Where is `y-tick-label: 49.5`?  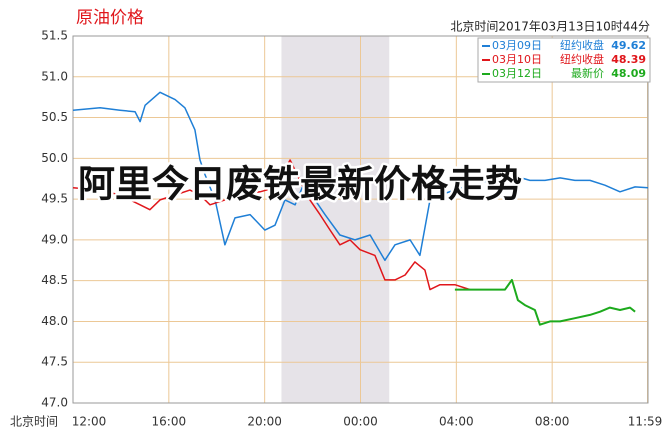
y-tick-label: 49.5 is located at coordinates (54, 199).